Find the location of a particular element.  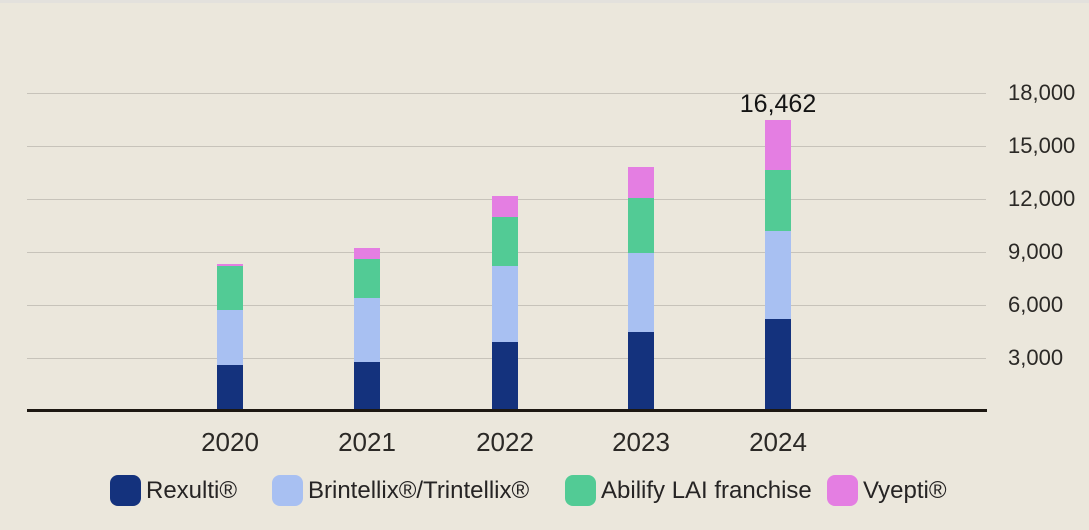

bar-2020 is located at coordinates (230, 337).